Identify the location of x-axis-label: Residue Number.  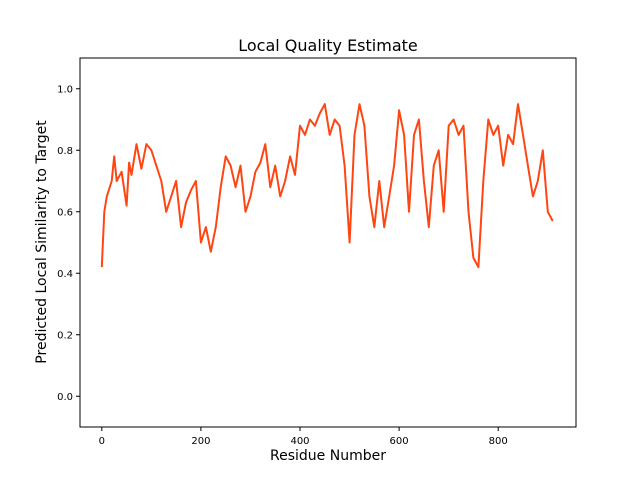
(328, 456).